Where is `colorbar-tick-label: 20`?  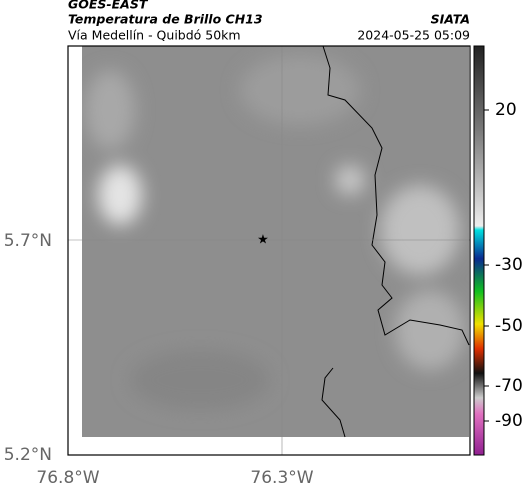
colorbar-tick-label: 20 is located at coordinates (506, 110).